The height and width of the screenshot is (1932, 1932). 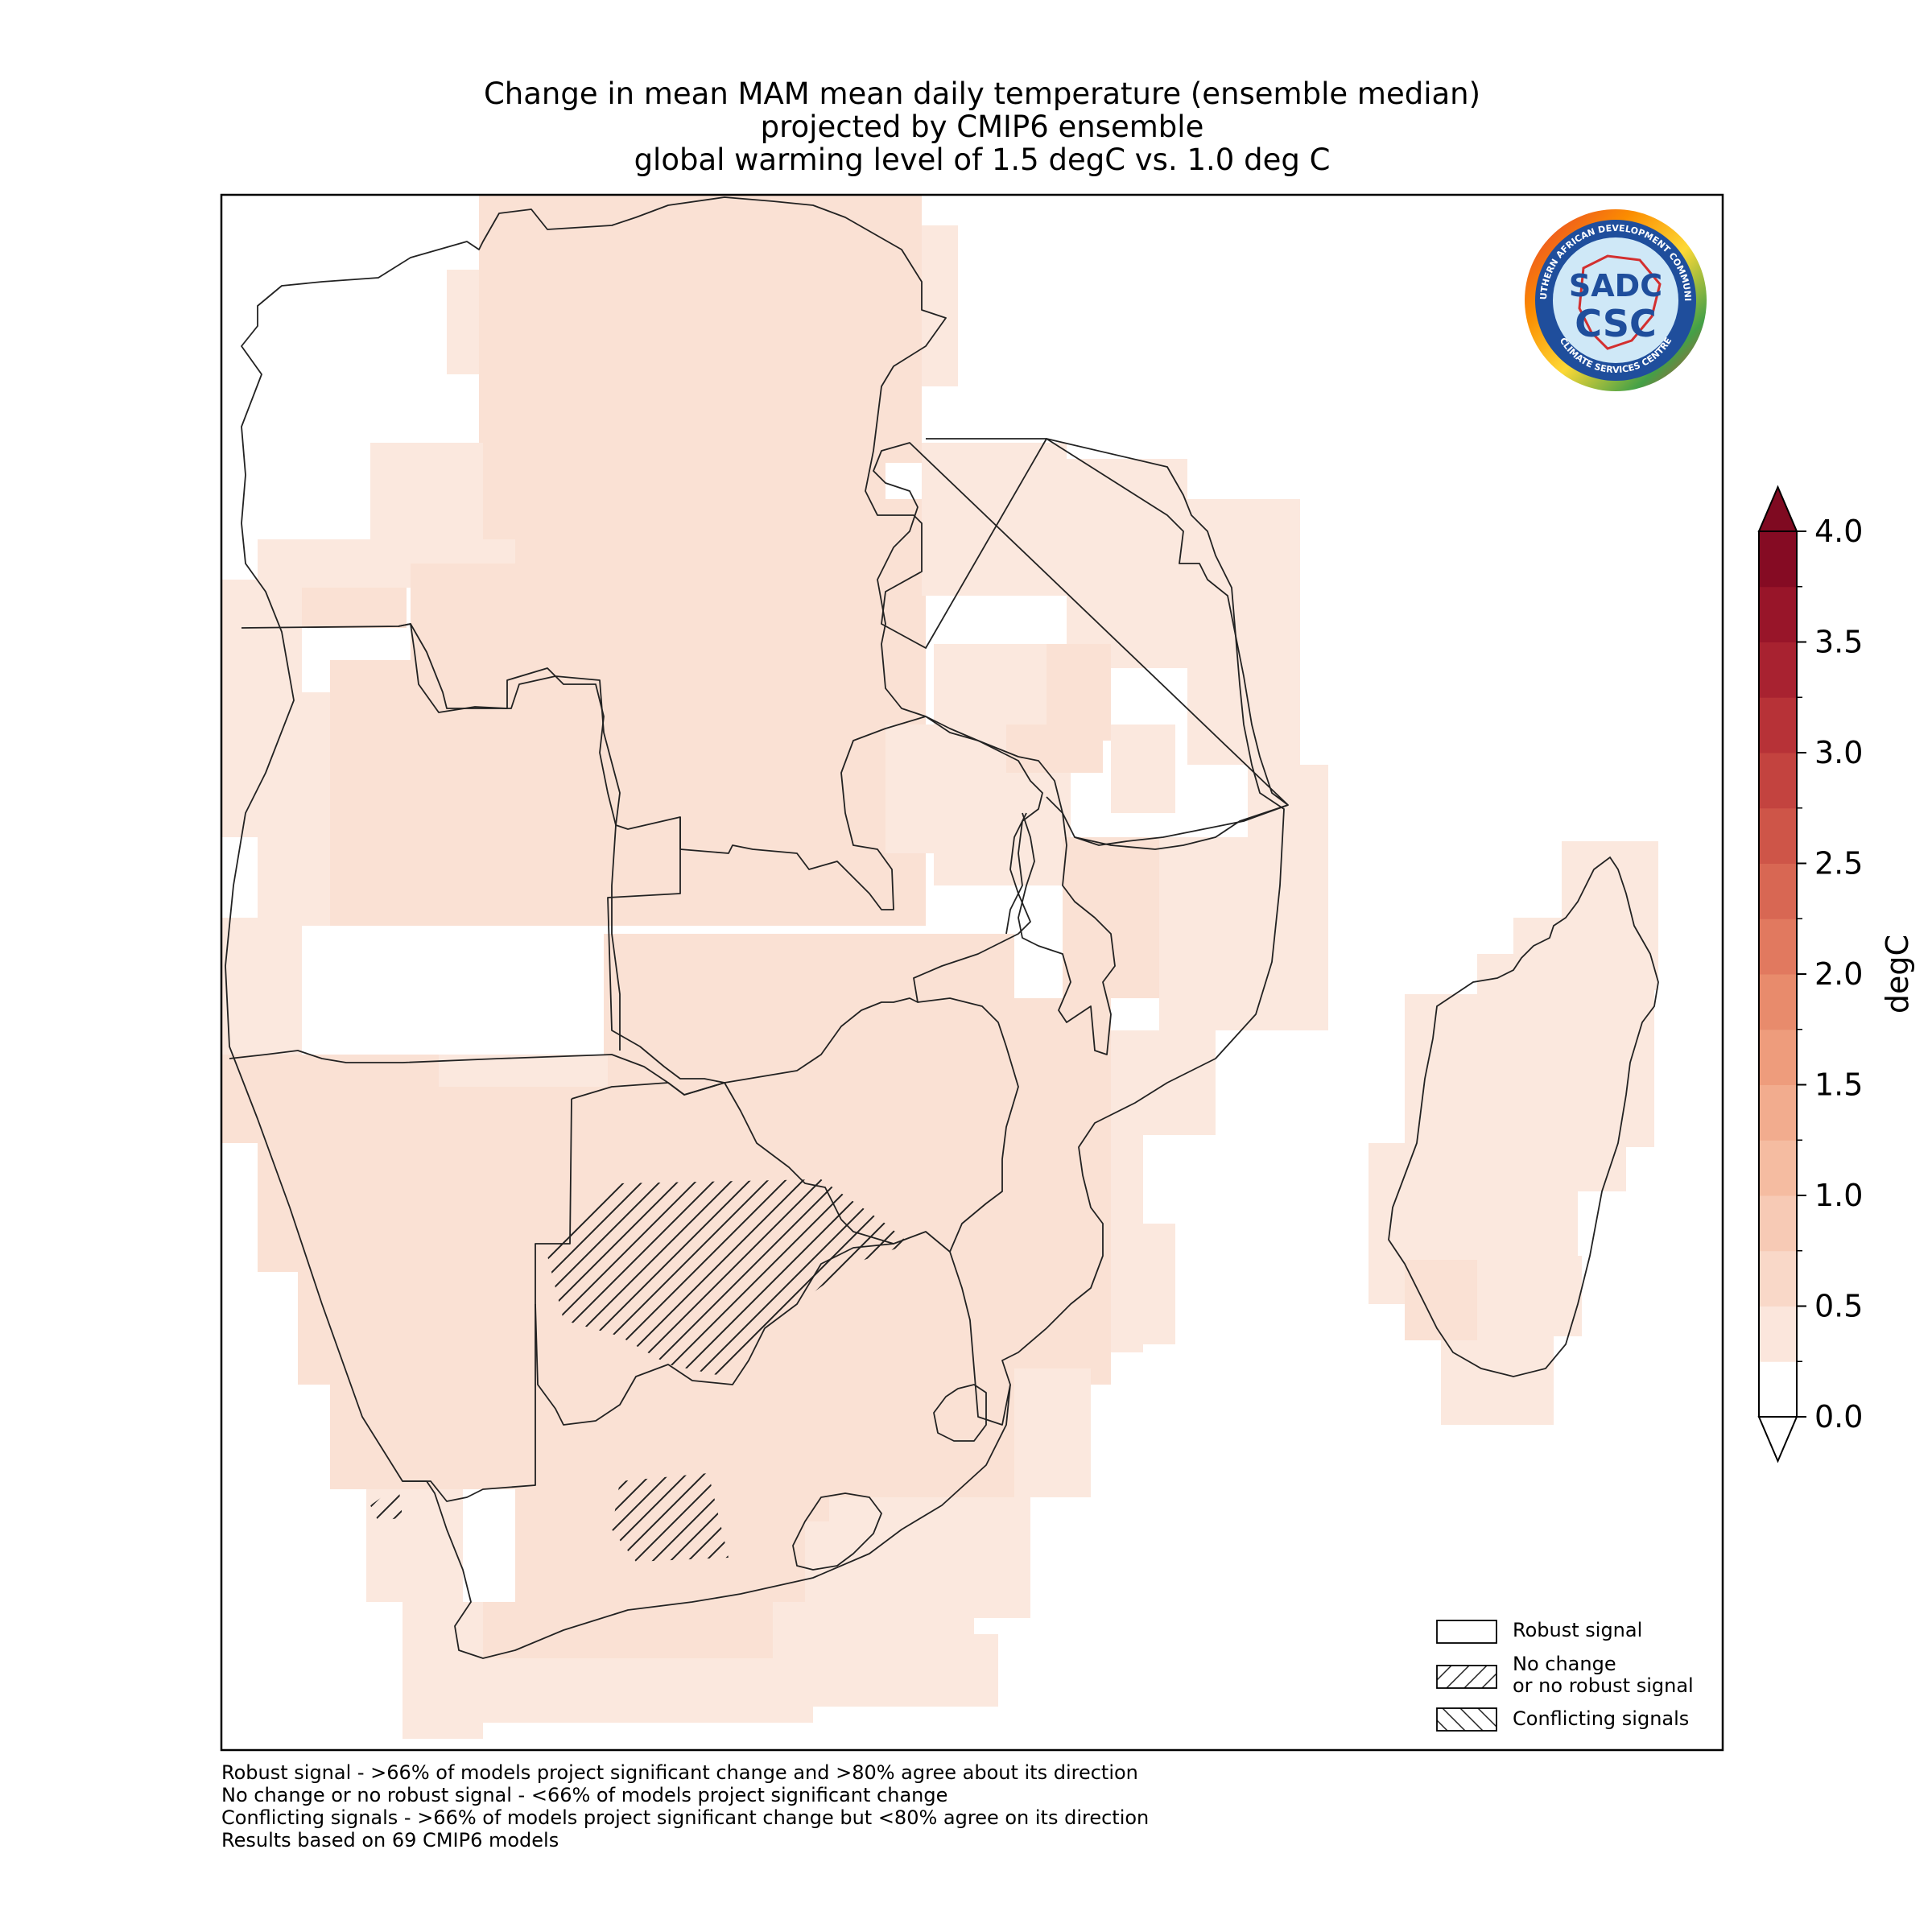 I want to click on legend-label-no-change-line-1: No change, so click(x=1564, y=1664).